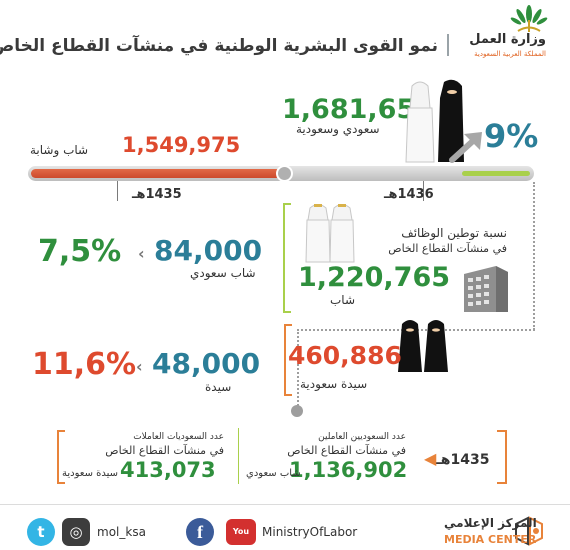  Describe the element at coordinates (241, 532) in the screenshot. I see `youtube-icon: You Tube` at that location.